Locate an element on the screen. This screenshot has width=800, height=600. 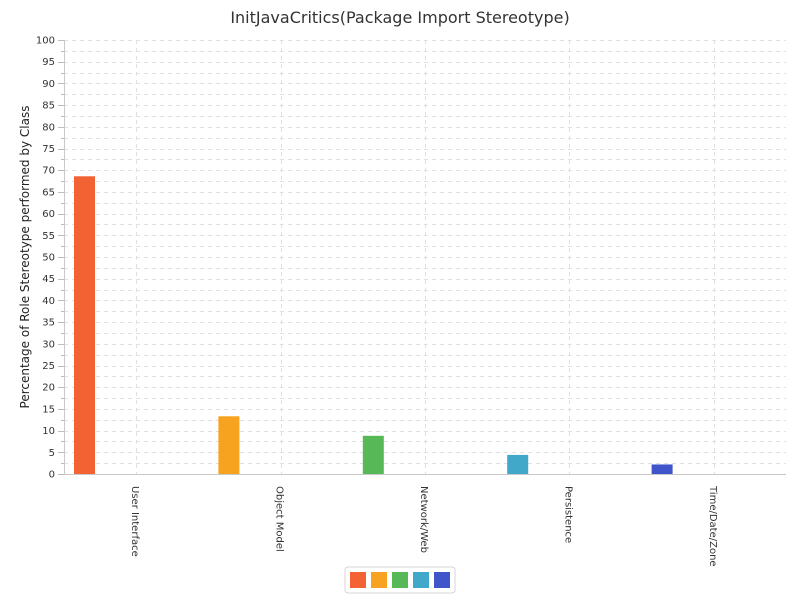
y-tick-label: 45 is located at coordinates (48, 279).